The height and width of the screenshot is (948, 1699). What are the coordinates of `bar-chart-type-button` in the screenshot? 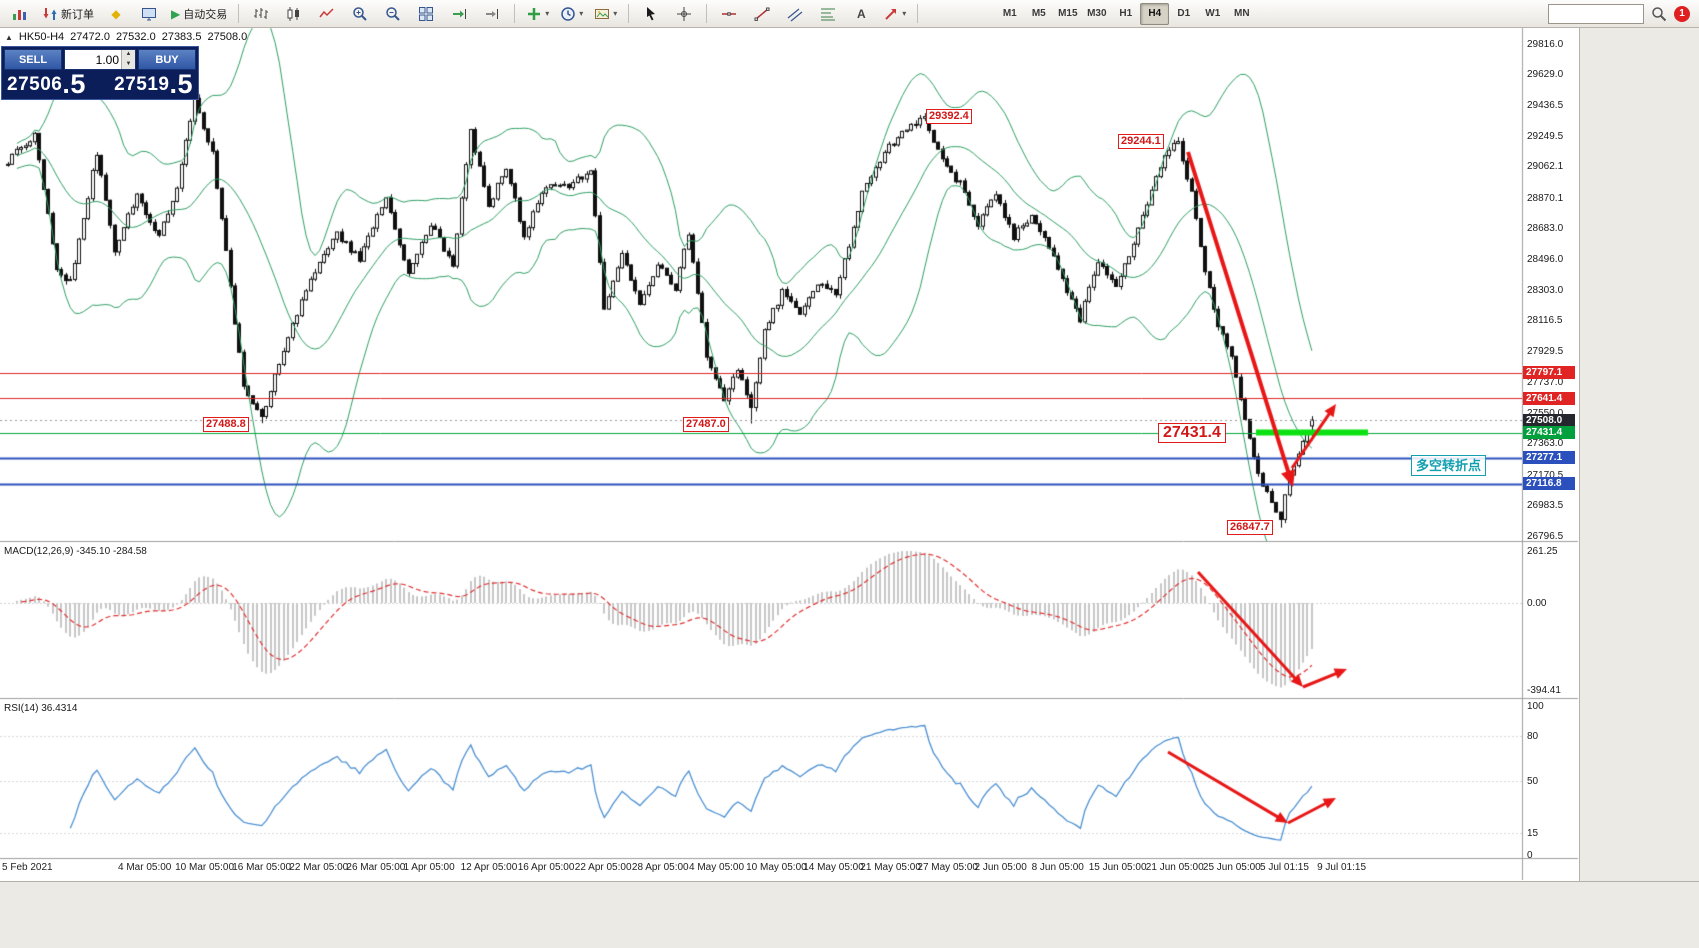 It's located at (261, 14).